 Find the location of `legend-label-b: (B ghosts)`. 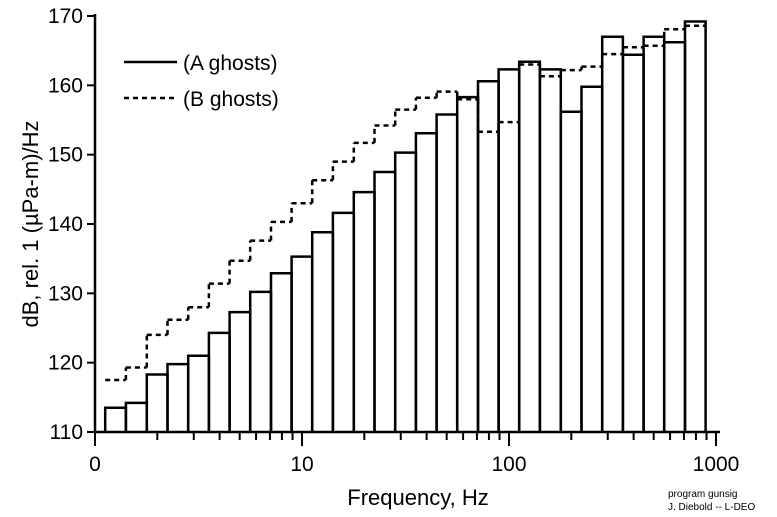

legend-label-b: (B ghosts) is located at coordinates (231, 99).